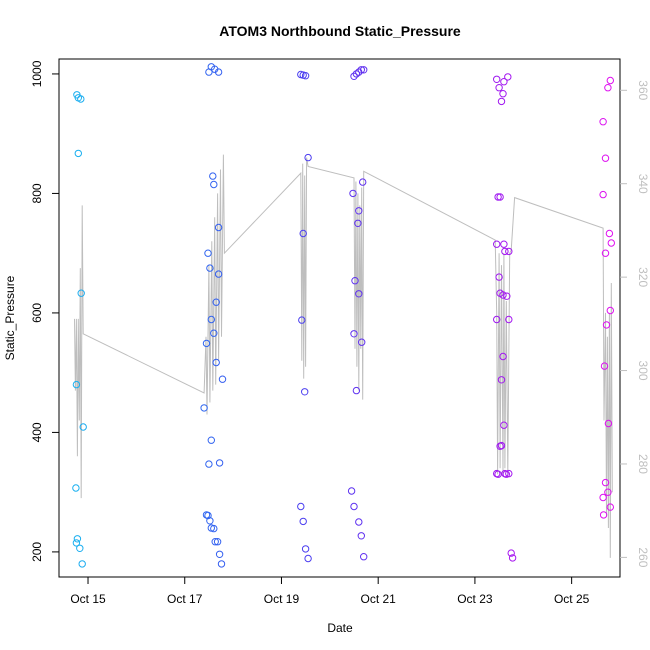 This screenshot has width=650, height=650. What do you see at coordinates (643, 557) in the screenshot?
I see `y2-tick-label: 260` at bounding box center [643, 557].